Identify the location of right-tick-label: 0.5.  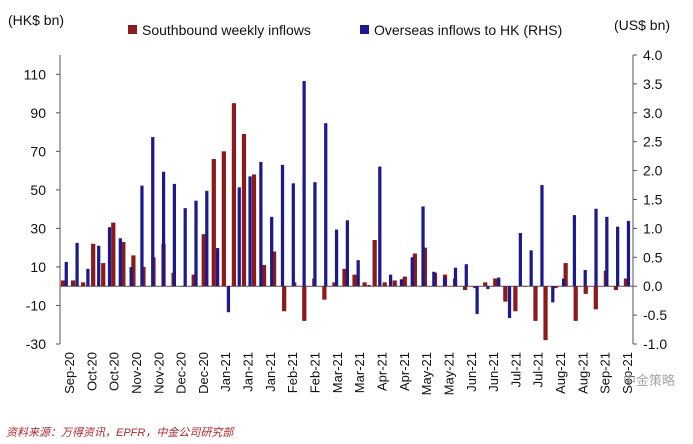
(653, 257).